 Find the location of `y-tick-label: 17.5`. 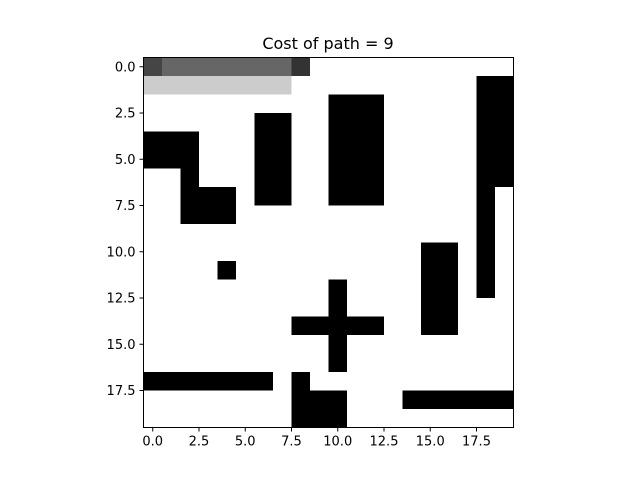

y-tick-label: 17.5 is located at coordinates (121, 391).